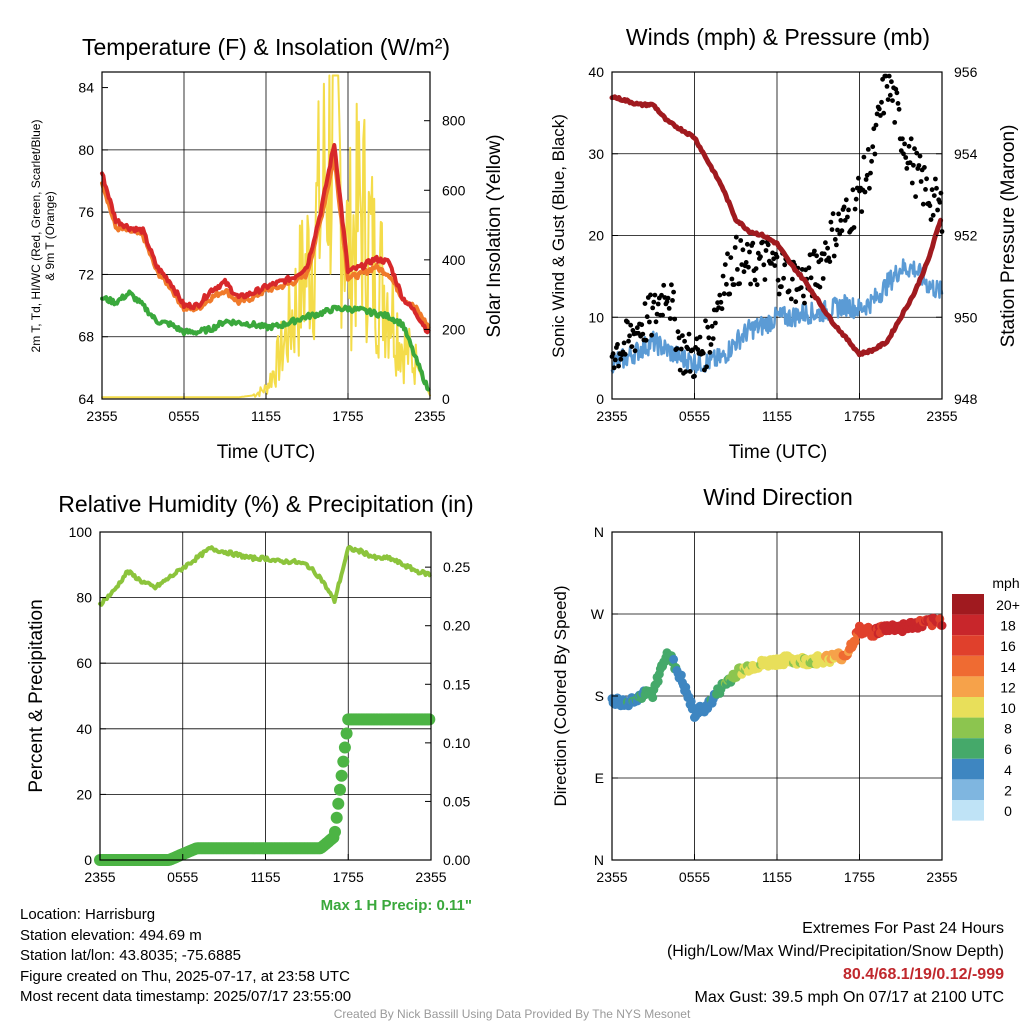 The width and height of the screenshot is (1024, 1024). Describe the element at coordinates (1008, 811) in the screenshot. I see `legend-label: 0` at that location.